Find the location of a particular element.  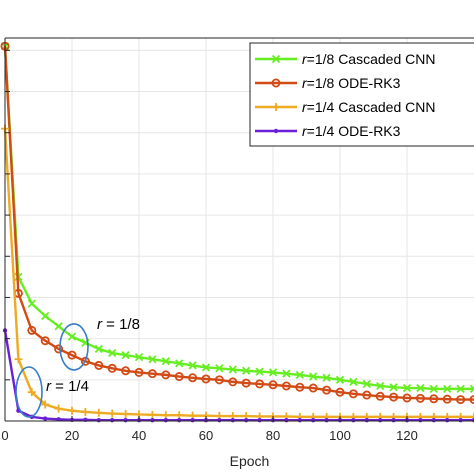

annotation-ellipse-r14 is located at coordinates (29, 392).